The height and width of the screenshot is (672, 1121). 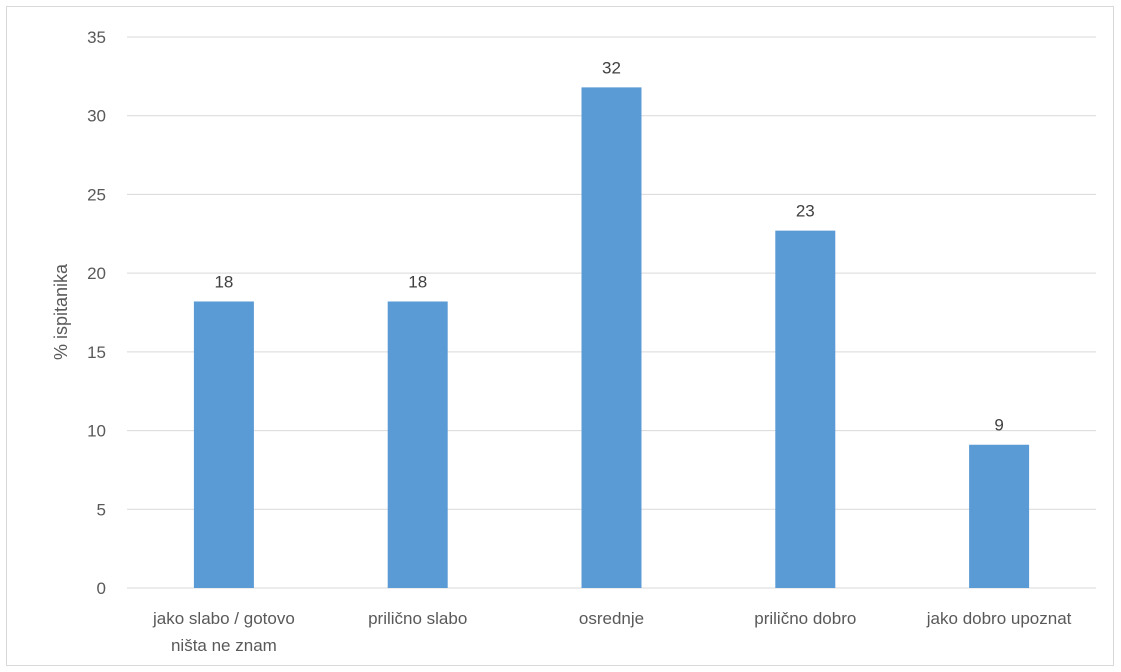 What do you see at coordinates (96, 273) in the screenshot?
I see `y-tick-label: 20` at bounding box center [96, 273].